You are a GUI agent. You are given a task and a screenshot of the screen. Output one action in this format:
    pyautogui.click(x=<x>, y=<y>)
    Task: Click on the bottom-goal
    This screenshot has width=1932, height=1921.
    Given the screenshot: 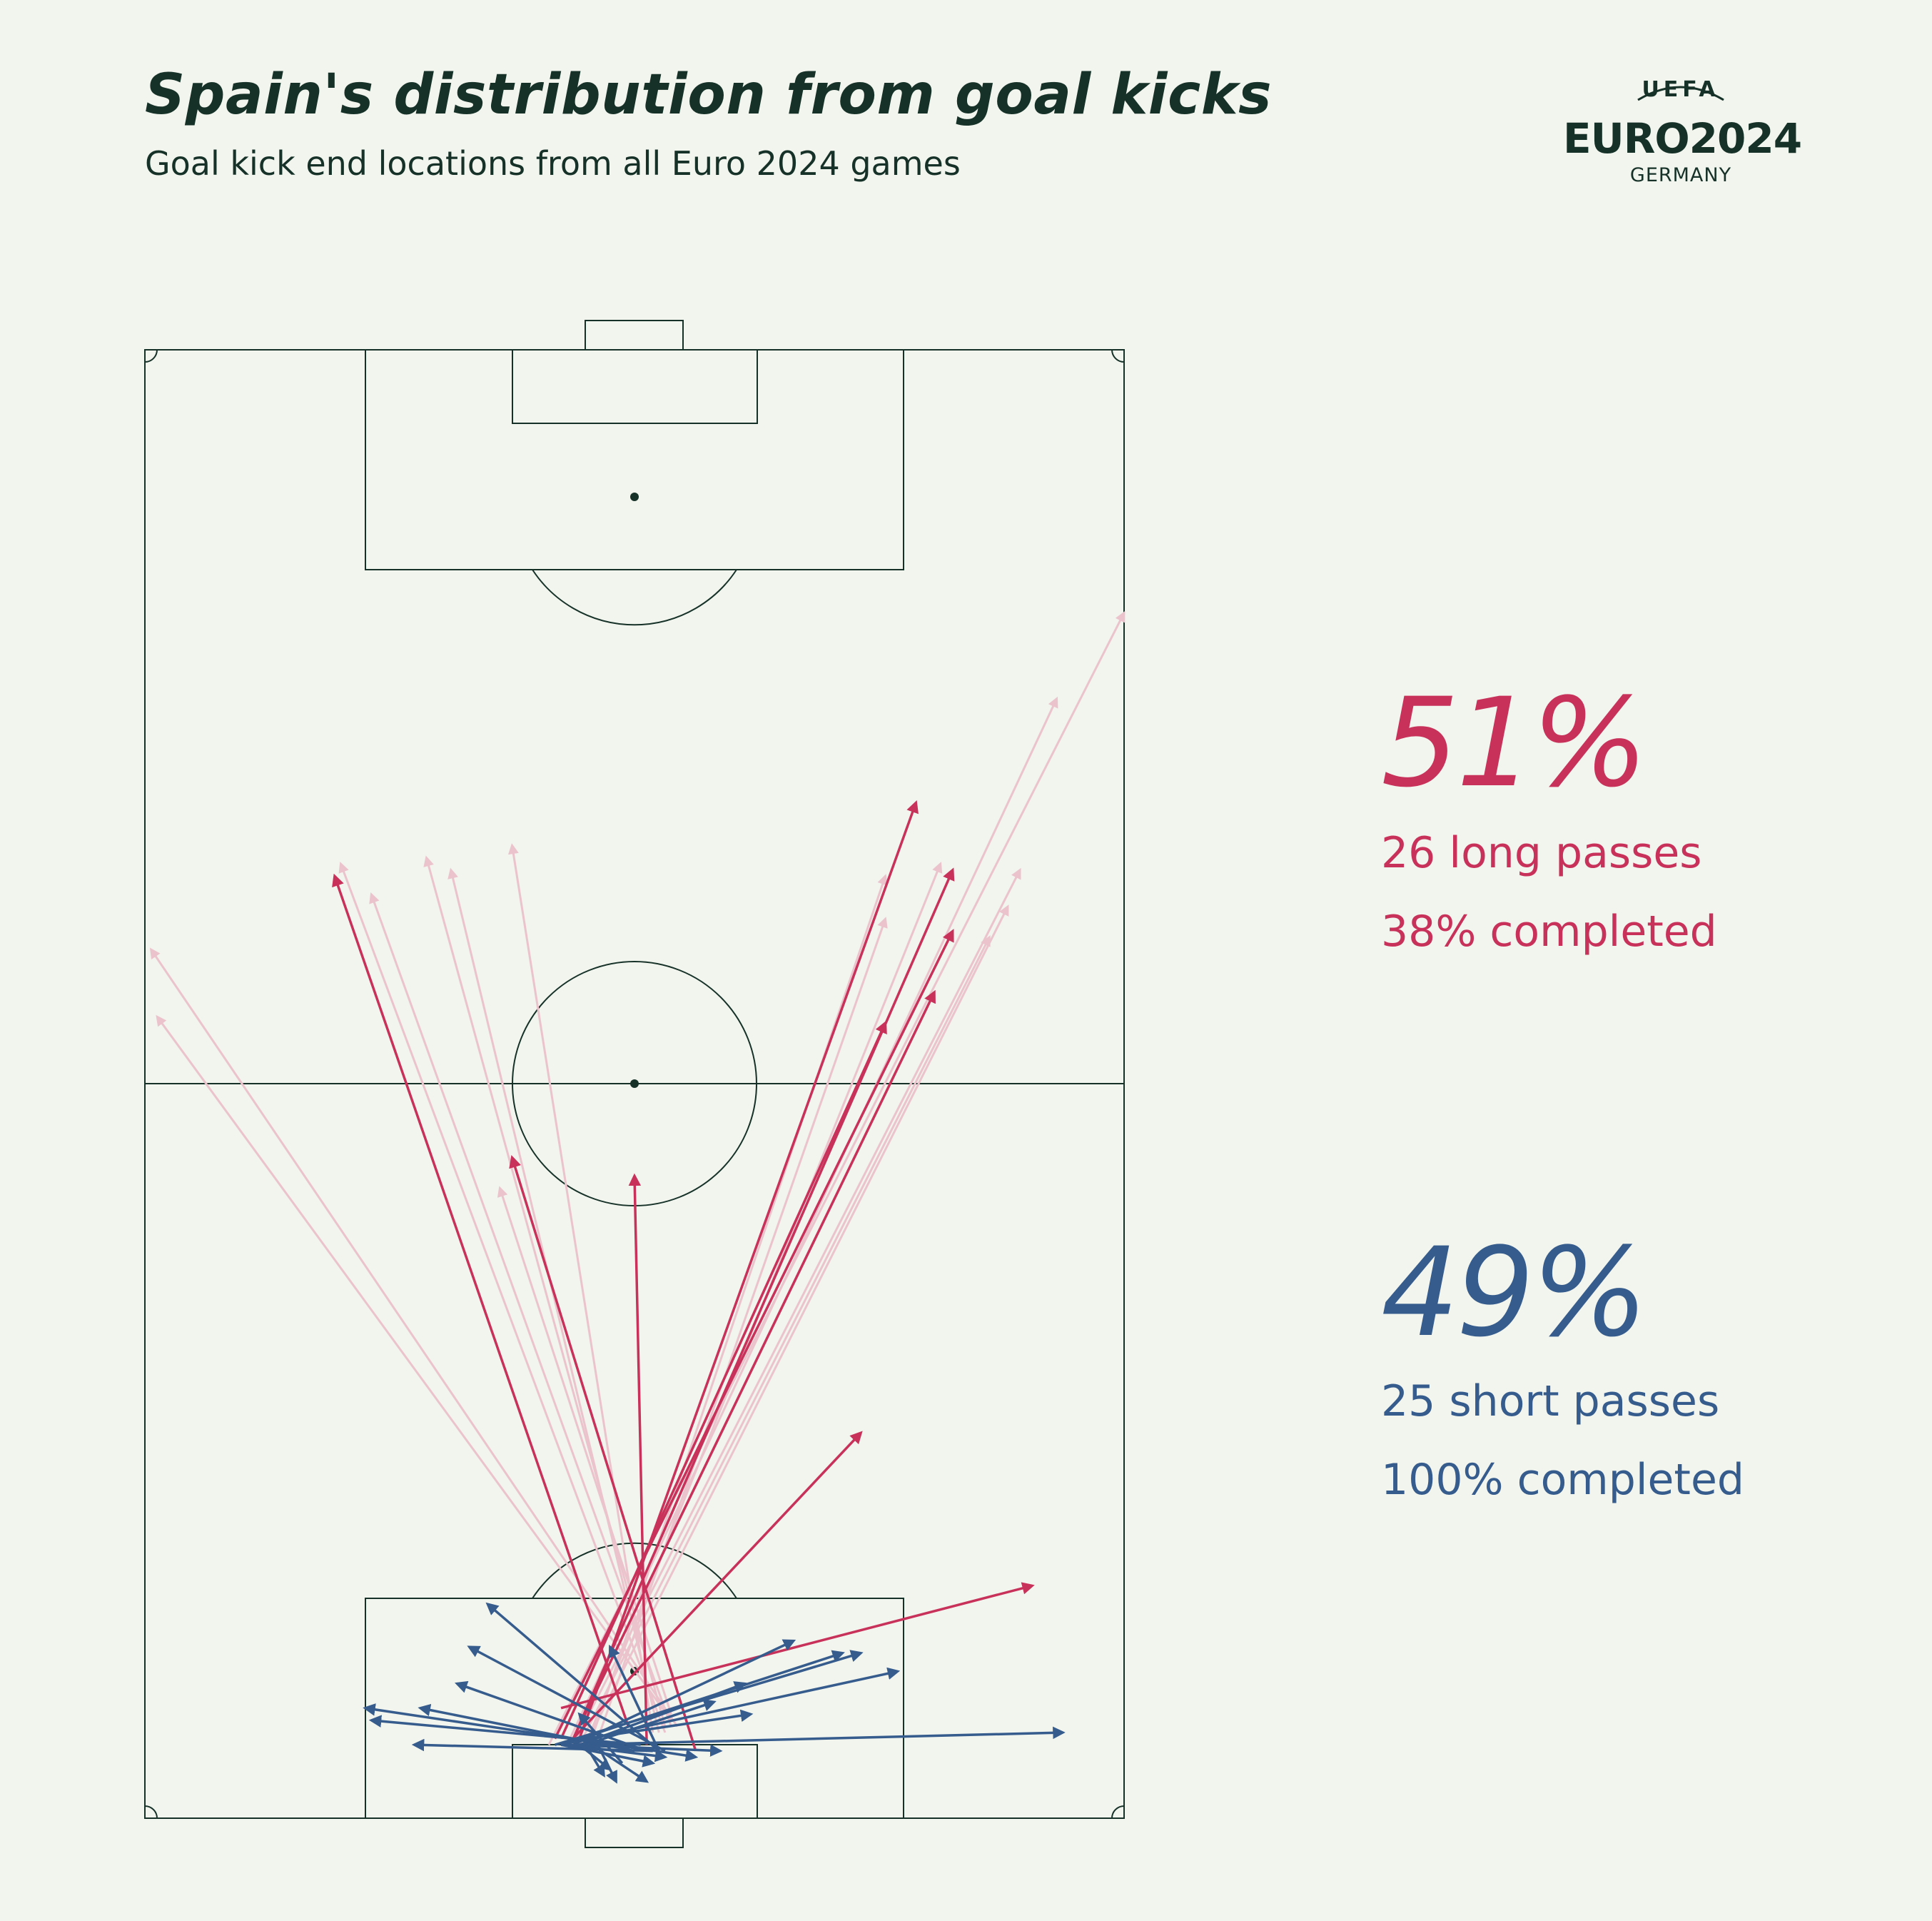 What is the action you would take?
    pyautogui.click(x=635, y=1832)
    